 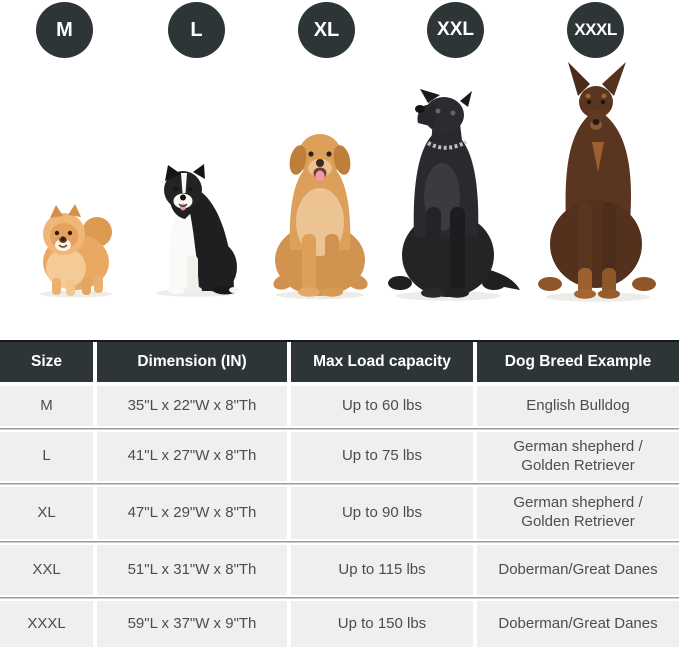 I want to click on cell-max-load: Up to 60 lbs, so click(x=382, y=406).